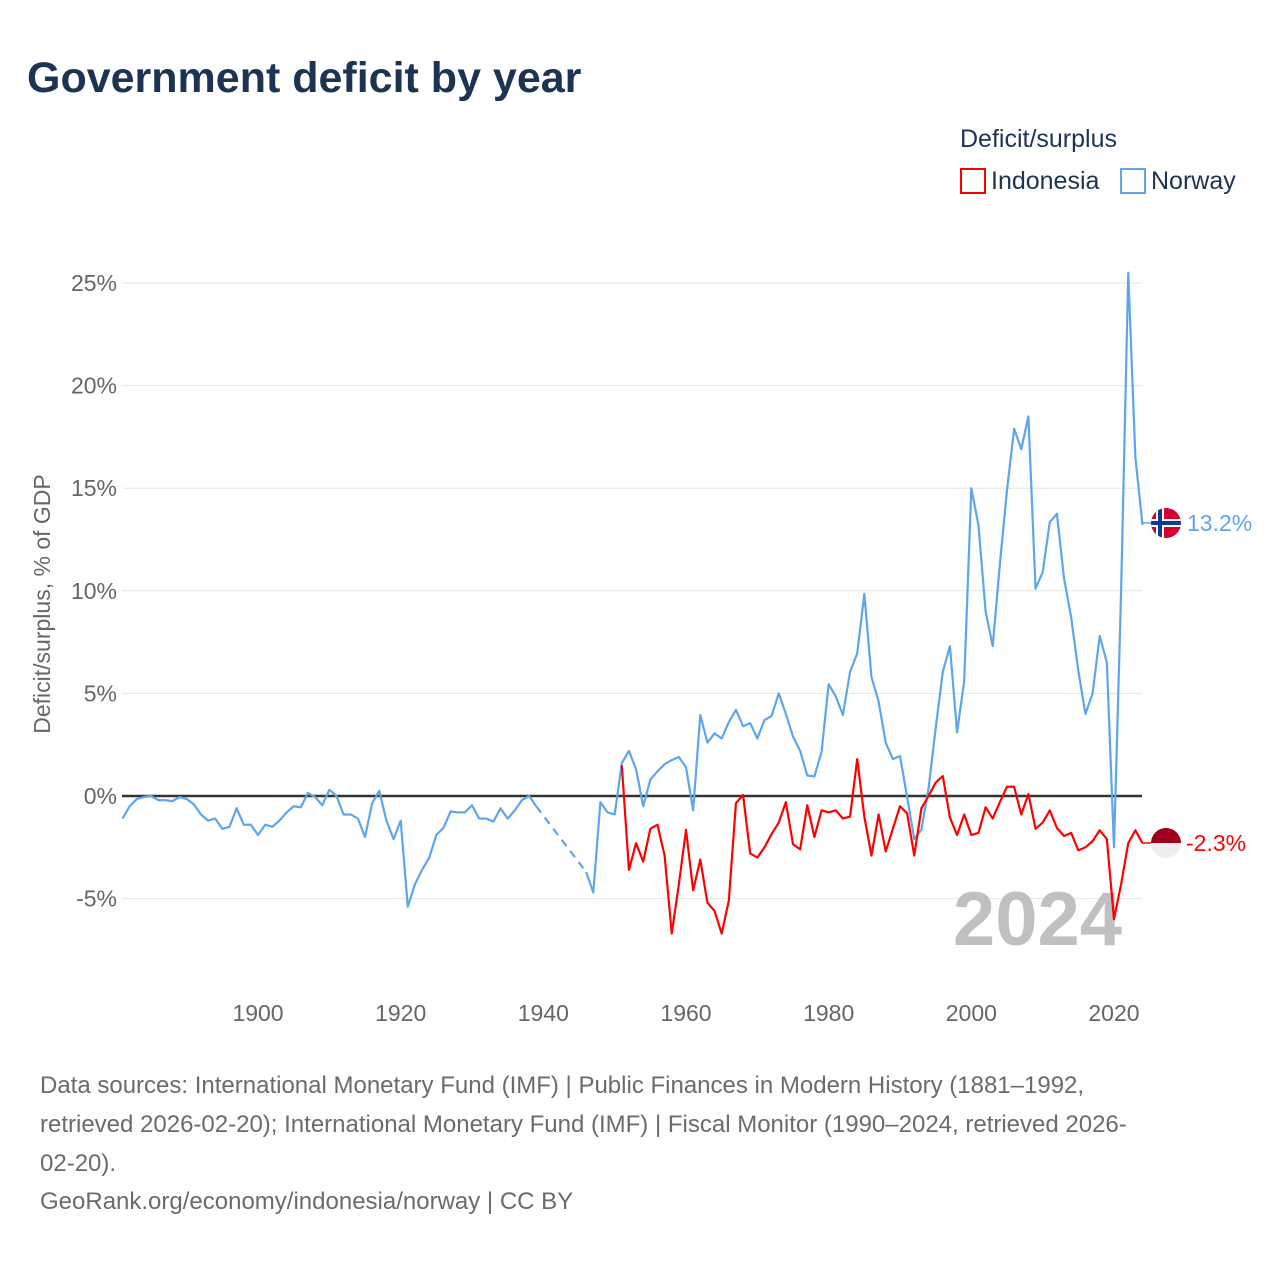  I want to click on x-tick-label: 1980, so click(828, 1013).